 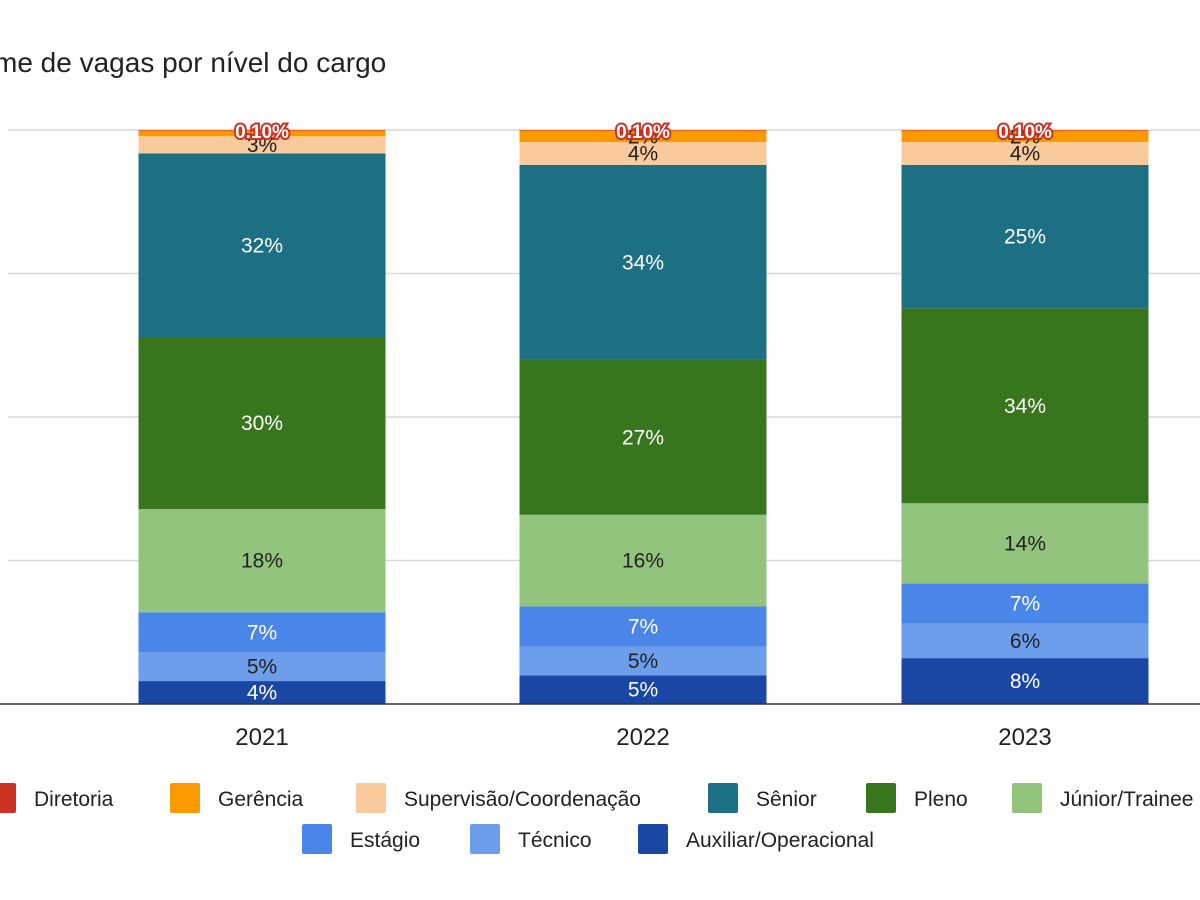 What do you see at coordinates (1024, 737) in the screenshot?
I see `x-tick-label: 2023` at bounding box center [1024, 737].